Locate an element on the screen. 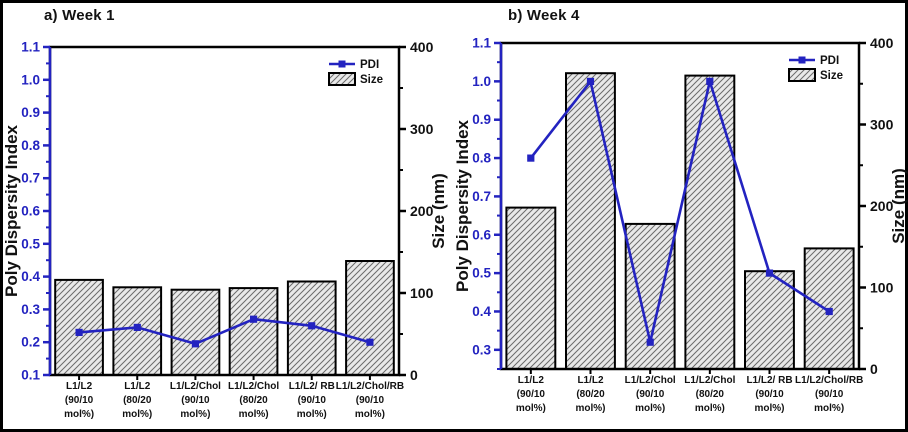  panel-b-title: b) Week 4 is located at coordinates (544, 15).